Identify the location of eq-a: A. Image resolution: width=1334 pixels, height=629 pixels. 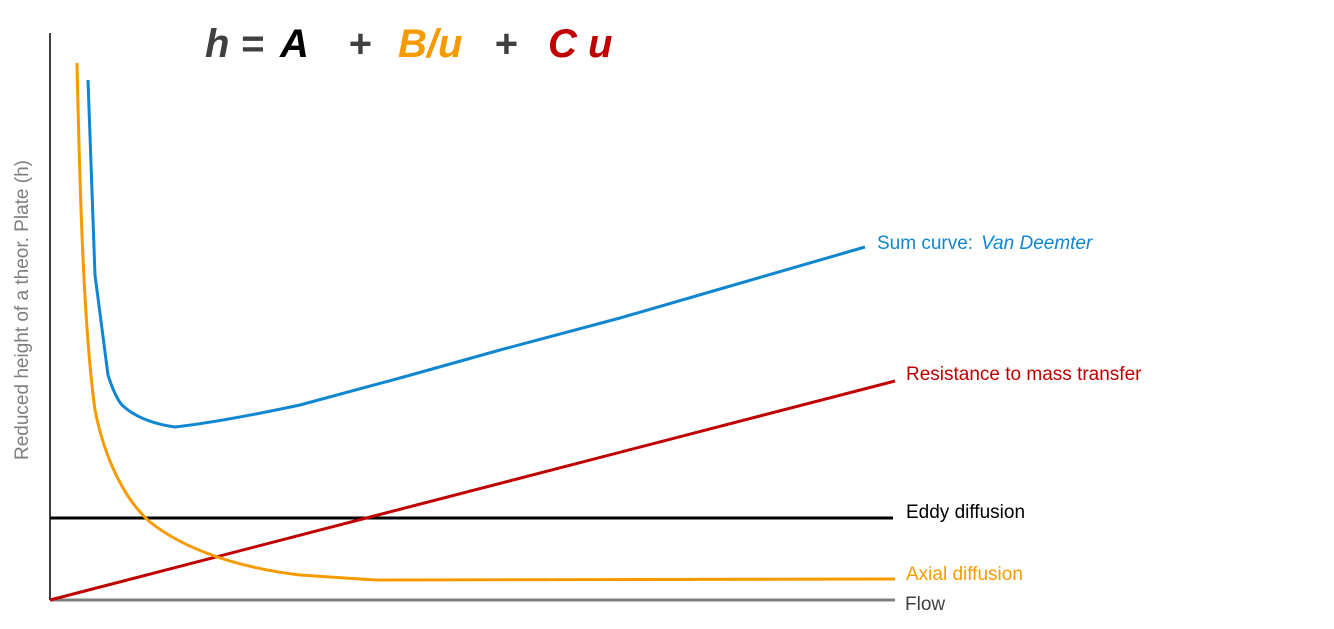
(293, 44).